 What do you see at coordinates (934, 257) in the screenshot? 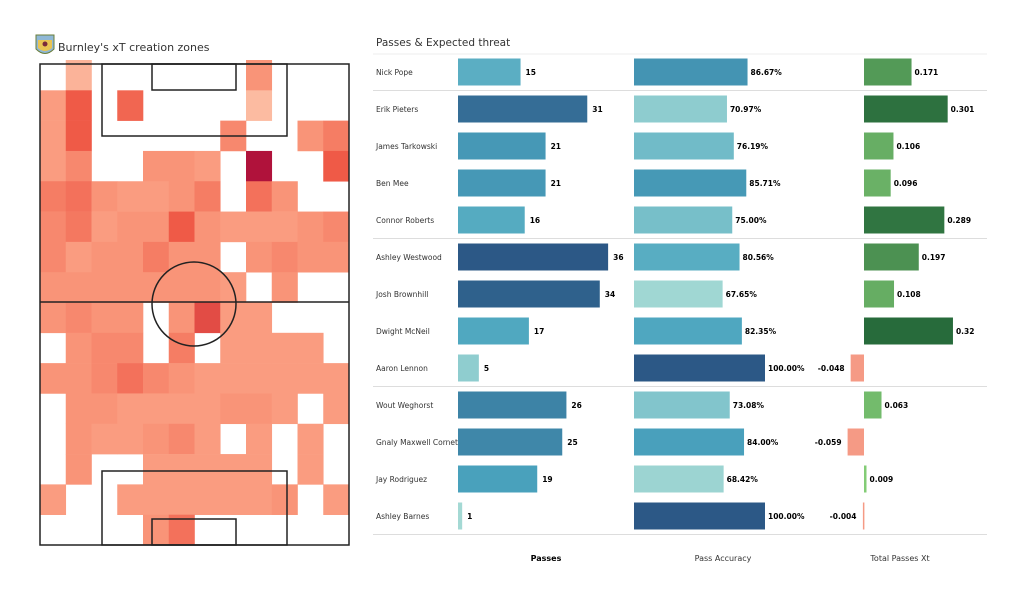
I see `xt-value: 0.197` at bounding box center [934, 257].